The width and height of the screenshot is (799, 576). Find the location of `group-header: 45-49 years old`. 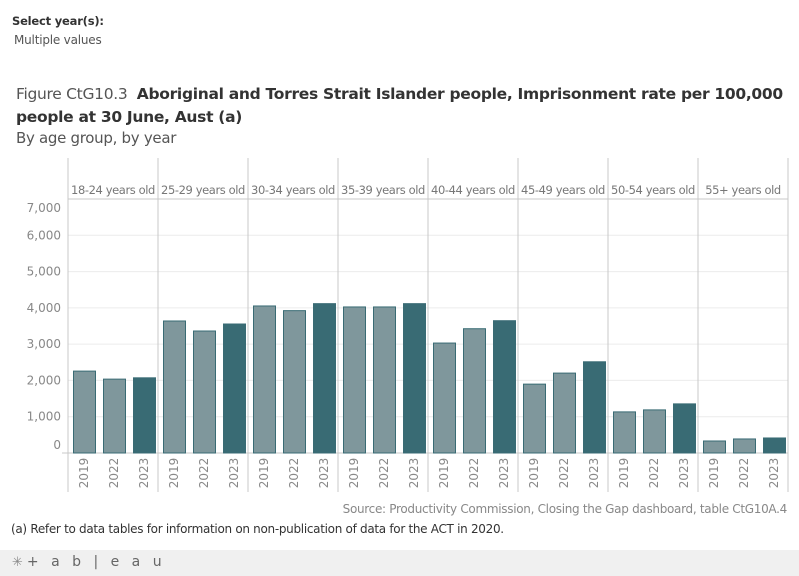

group-header: 45-49 years old is located at coordinates (563, 190).